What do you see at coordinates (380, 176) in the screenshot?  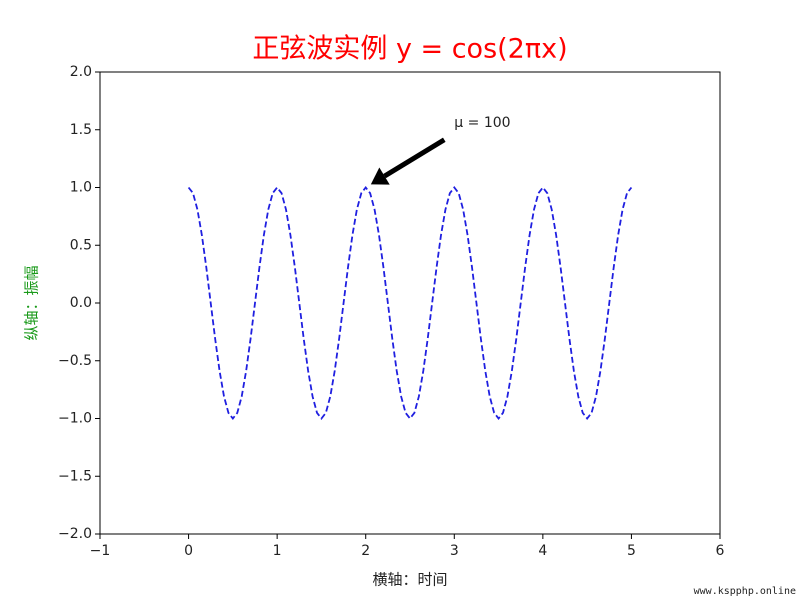 I see `annotation-arrowhead` at bounding box center [380, 176].